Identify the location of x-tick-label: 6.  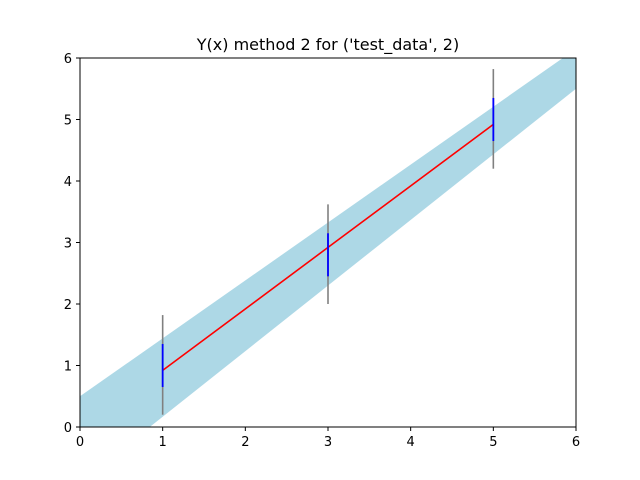
(576, 442).